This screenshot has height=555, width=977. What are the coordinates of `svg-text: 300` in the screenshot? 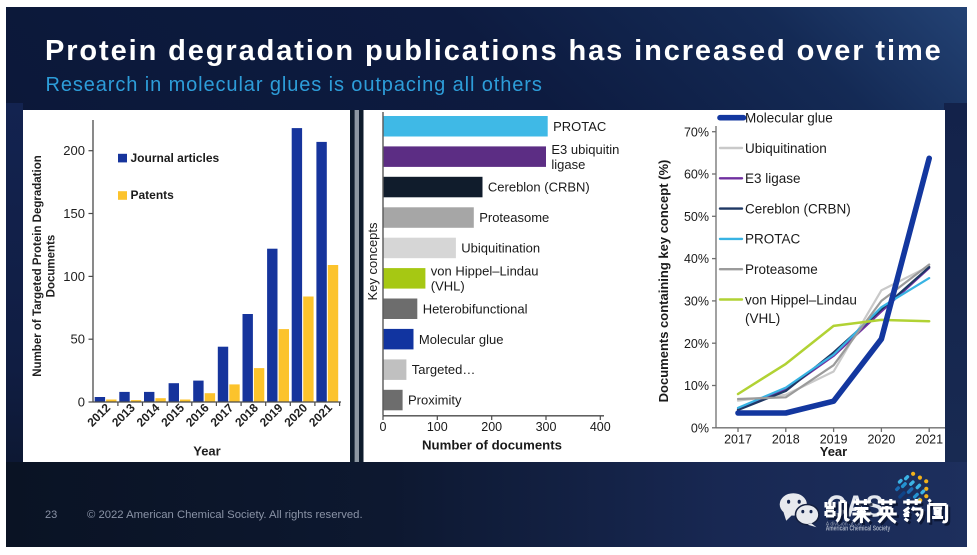 It's located at (546, 427).